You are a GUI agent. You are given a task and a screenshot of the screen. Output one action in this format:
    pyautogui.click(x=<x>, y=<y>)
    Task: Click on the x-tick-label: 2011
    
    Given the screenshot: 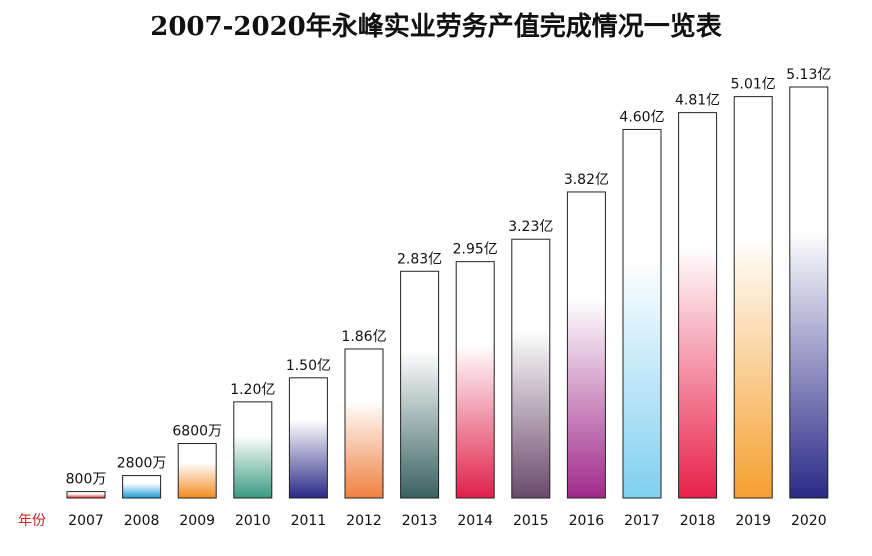 What is the action you would take?
    pyautogui.click(x=309, y=521)
    